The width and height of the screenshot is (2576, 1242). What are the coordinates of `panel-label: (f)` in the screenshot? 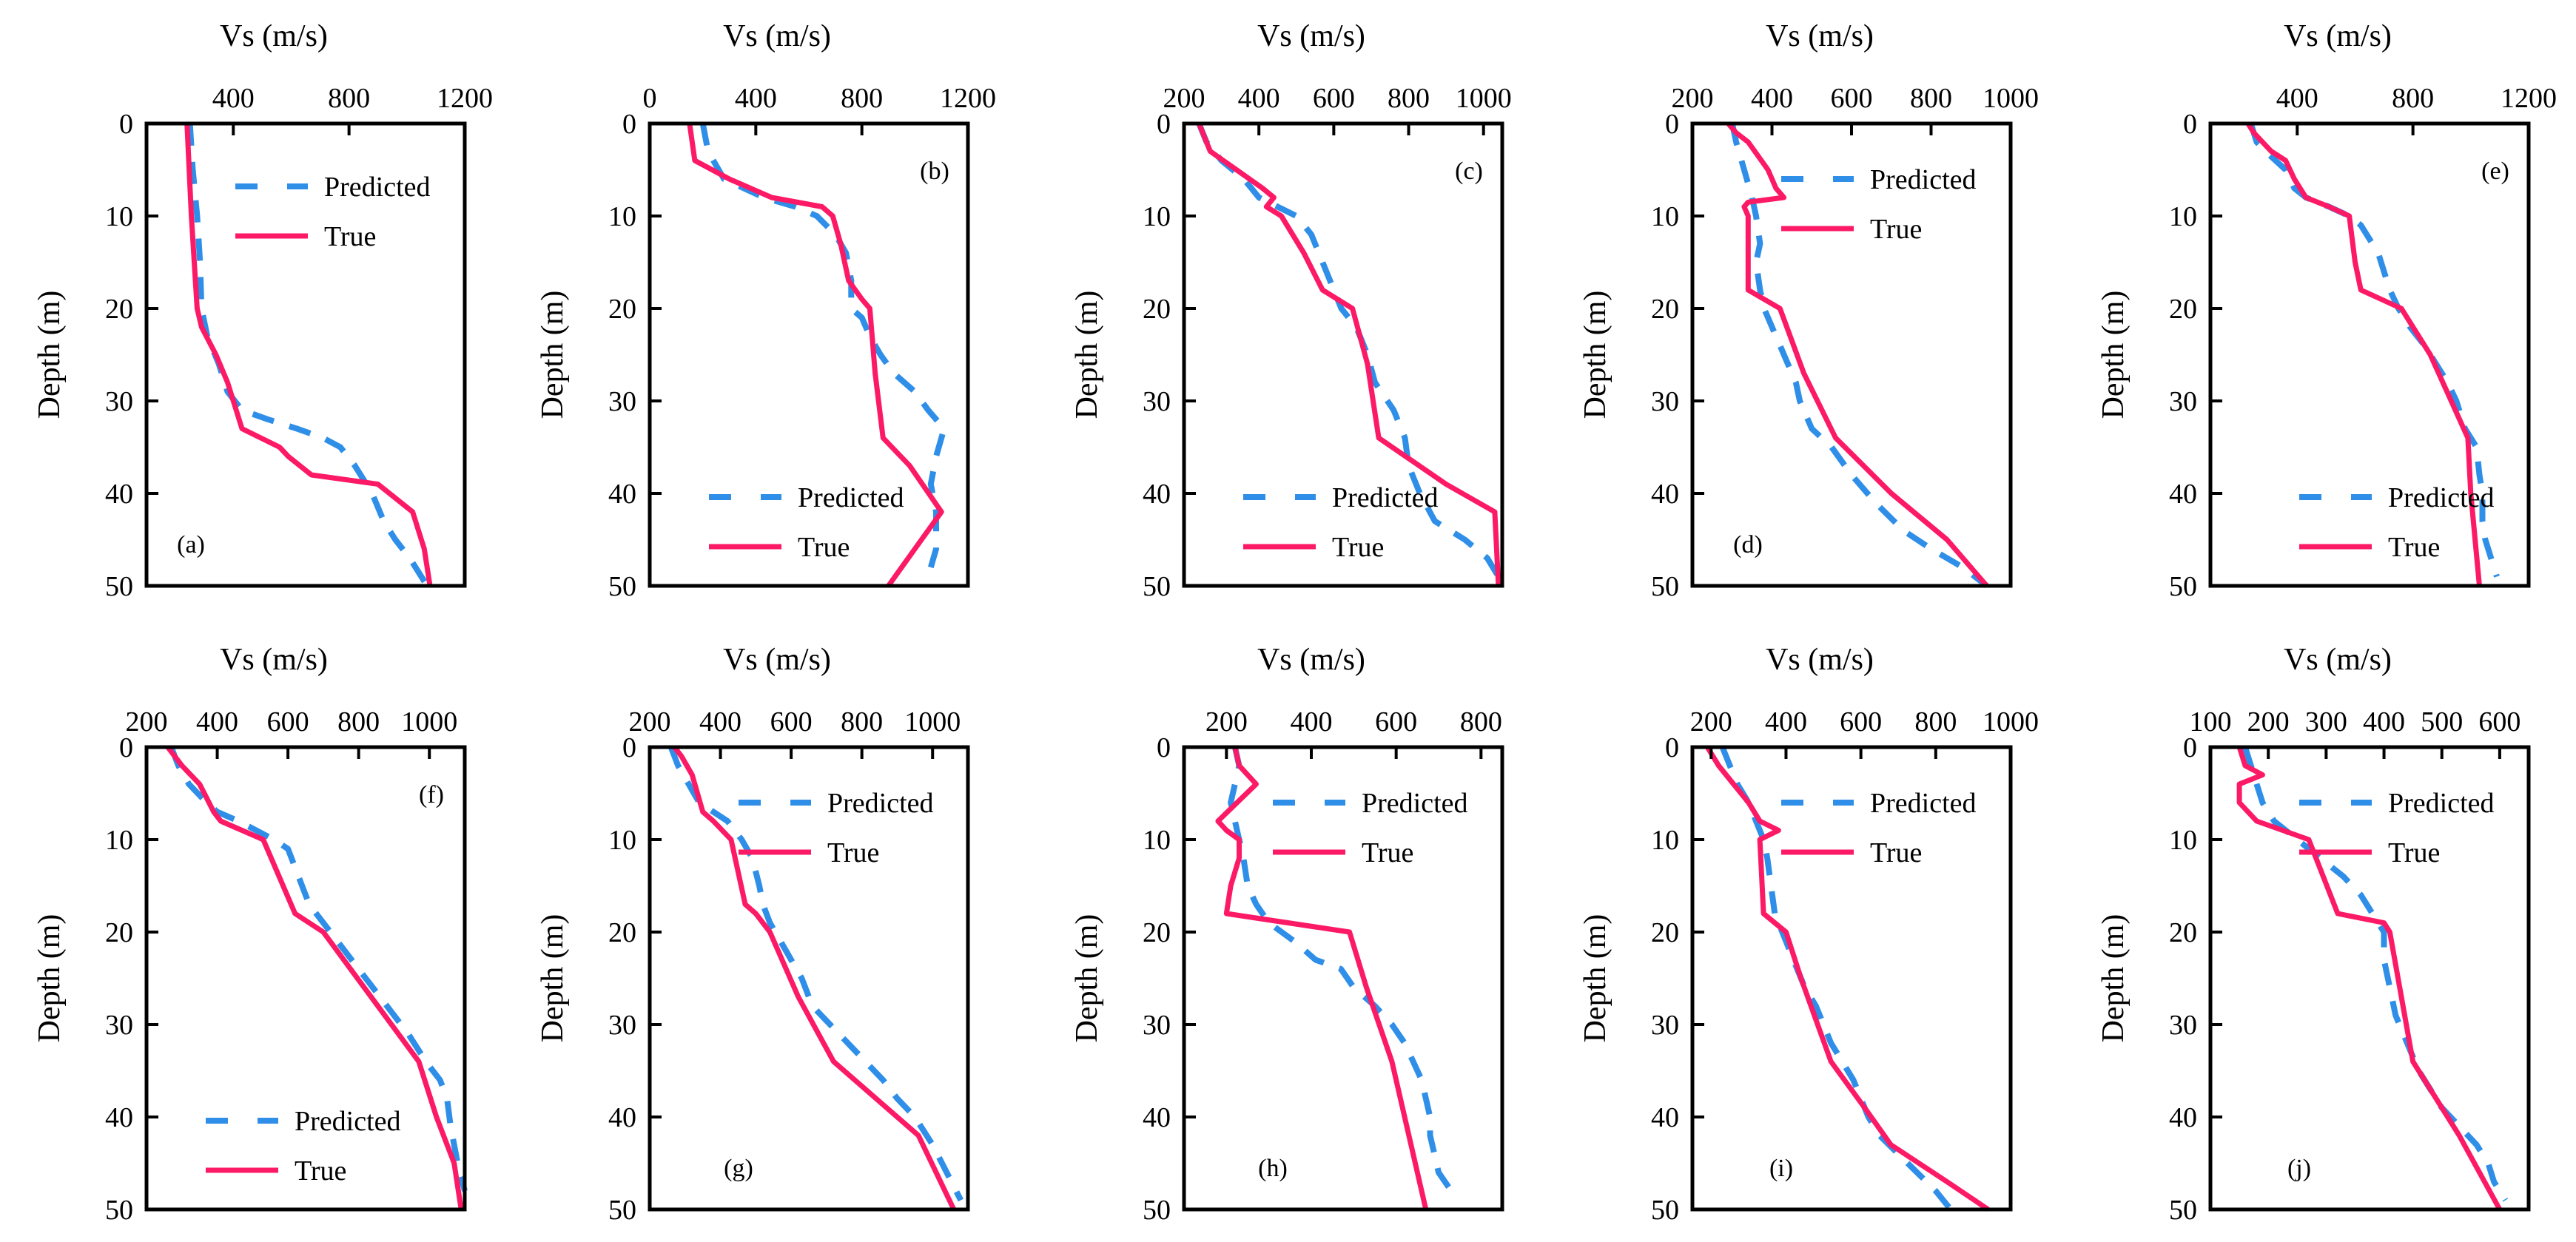 It's located at (431, 795).